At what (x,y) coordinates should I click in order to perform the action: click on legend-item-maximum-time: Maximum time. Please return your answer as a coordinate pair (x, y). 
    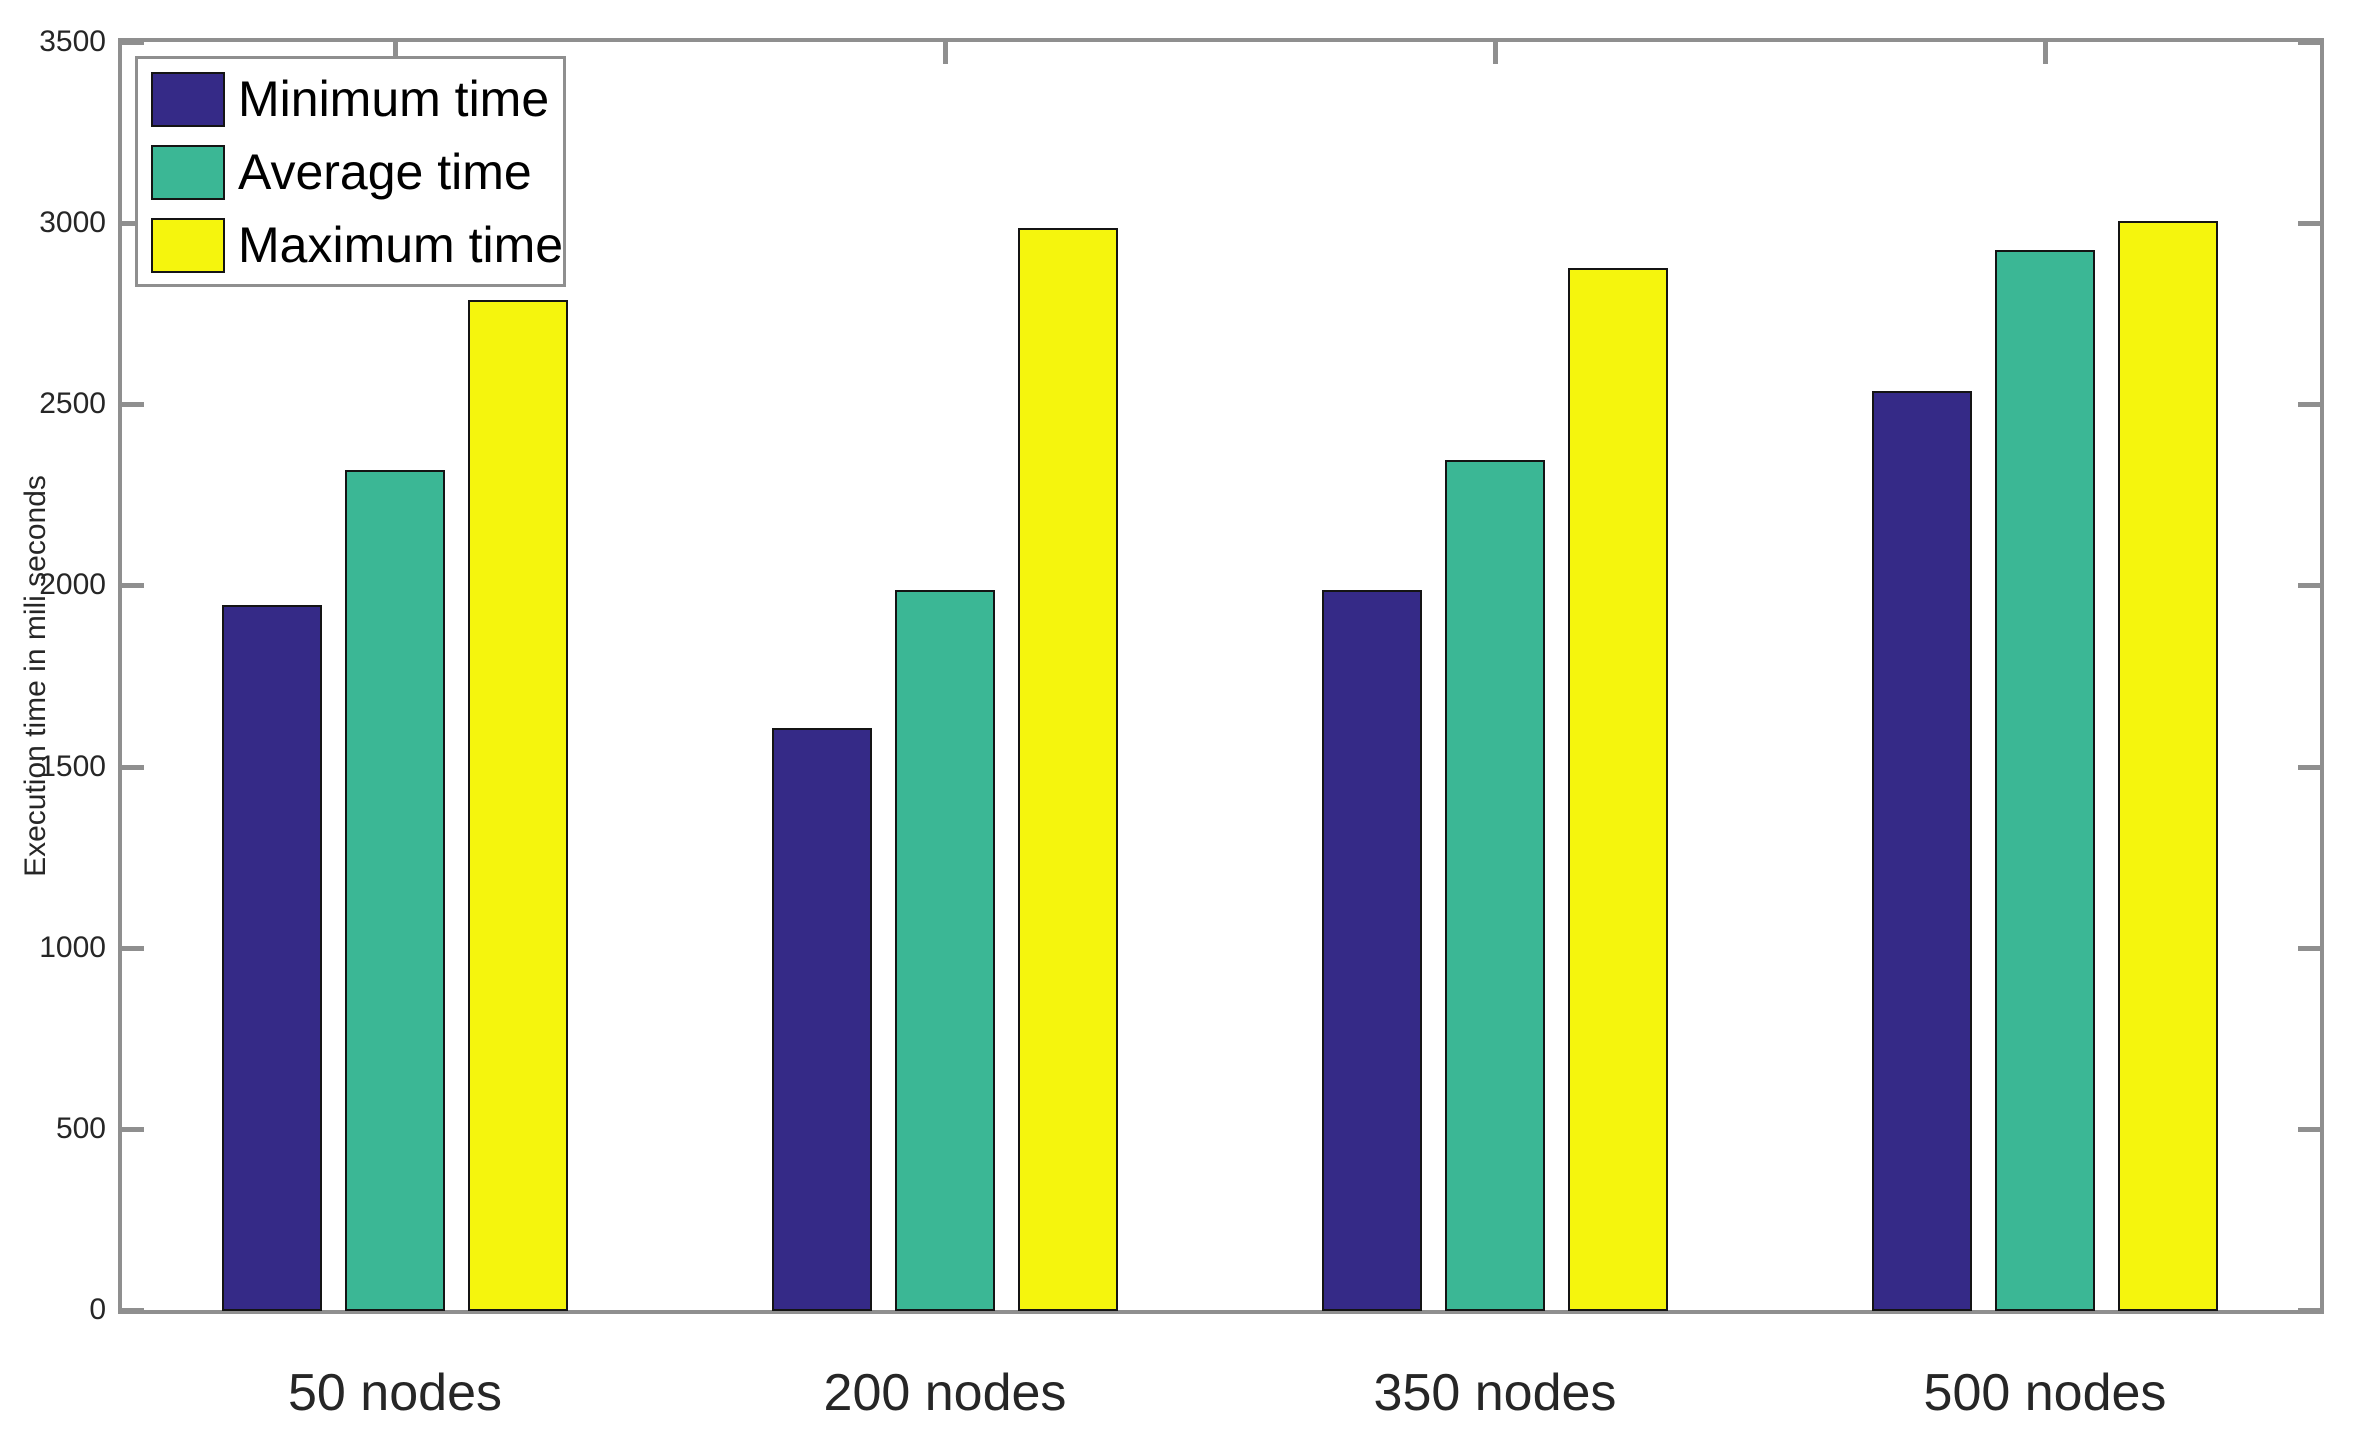
    Looking at the image, I should click on (357, 245).